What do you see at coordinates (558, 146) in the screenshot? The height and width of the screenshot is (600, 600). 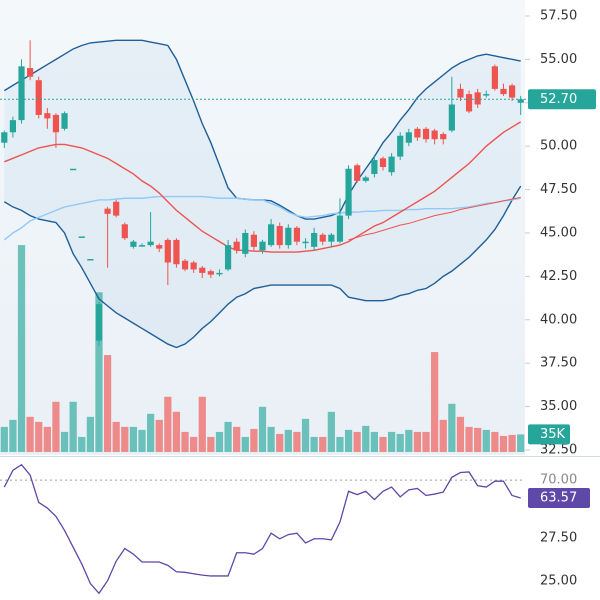 I see `y-tick-label: 50.00` at bounding box center [558, 146].